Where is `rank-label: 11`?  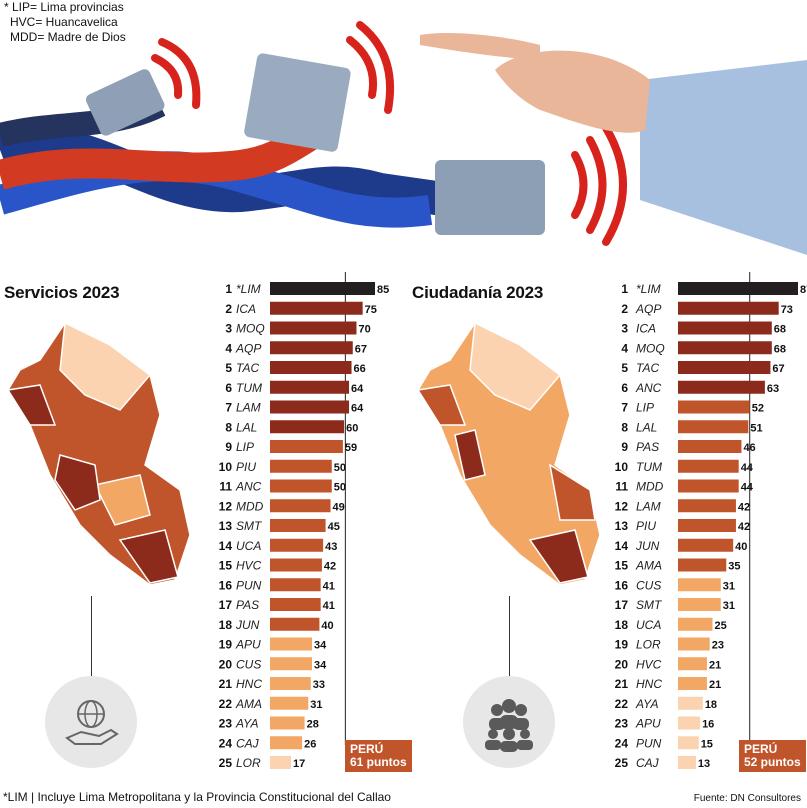 rank-label: 11 is located at coordinates (225, 487).